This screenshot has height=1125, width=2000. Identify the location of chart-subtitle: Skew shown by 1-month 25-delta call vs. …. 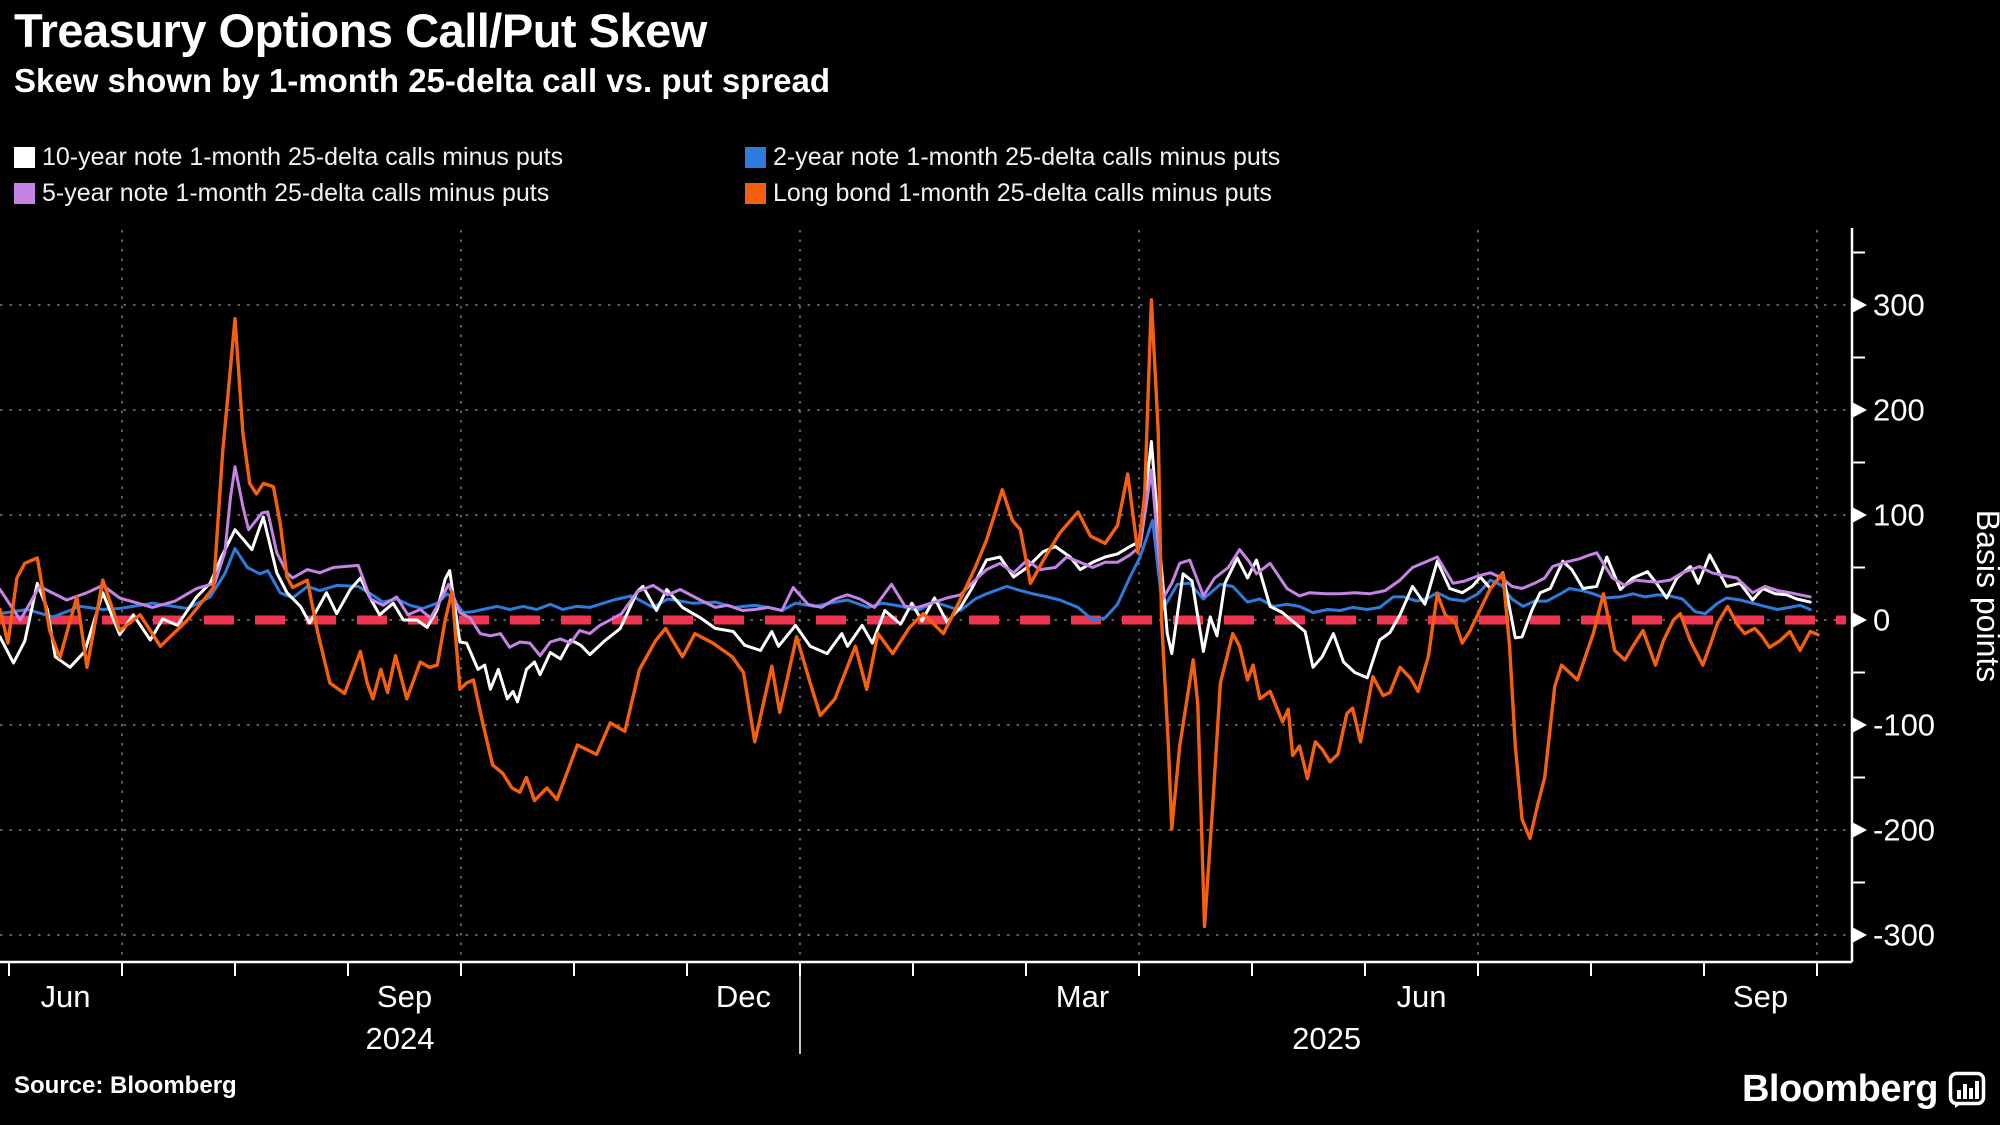
(422, 80).